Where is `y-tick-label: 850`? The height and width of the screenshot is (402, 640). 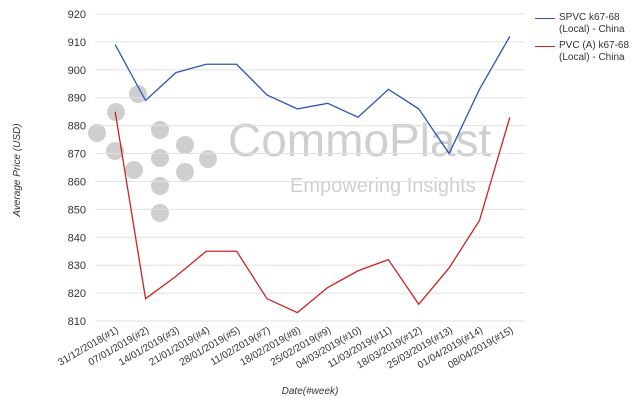 y-tick-label: 850 is located at coordinates (77, 210).